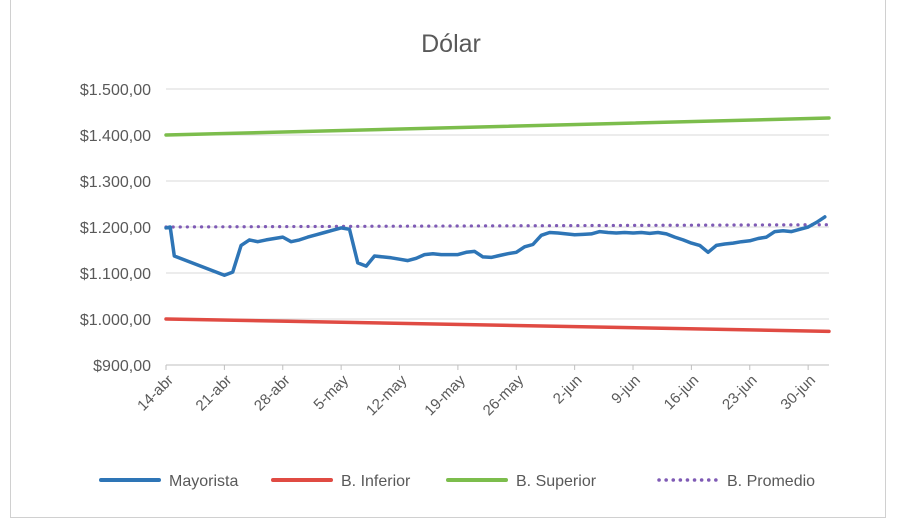 The height and width of the screenshot is (519, 900). I want to click on y-tick-label: $1.300,00, so click(115, 182).